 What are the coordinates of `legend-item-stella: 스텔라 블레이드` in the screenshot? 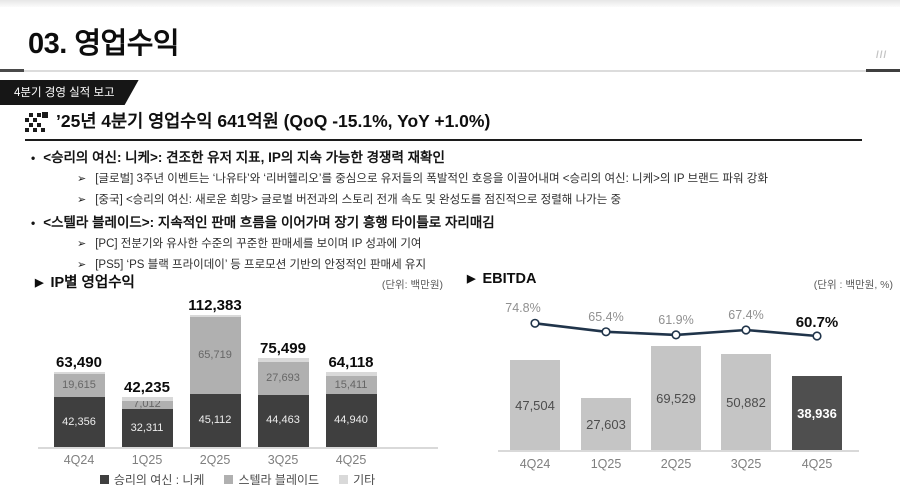 It's located at (271, 478).